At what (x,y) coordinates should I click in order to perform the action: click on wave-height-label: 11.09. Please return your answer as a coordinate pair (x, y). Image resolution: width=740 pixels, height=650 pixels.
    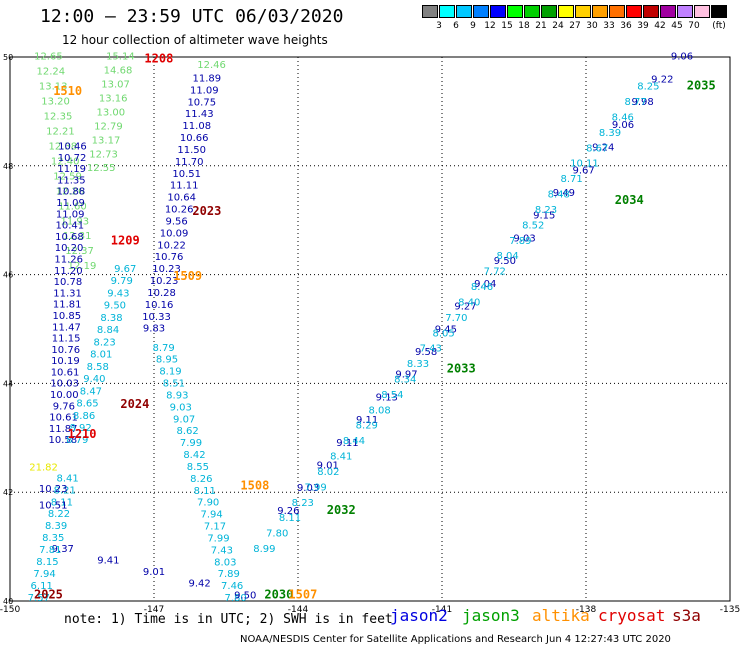
    Looking at the image, I should click on (70, 214).